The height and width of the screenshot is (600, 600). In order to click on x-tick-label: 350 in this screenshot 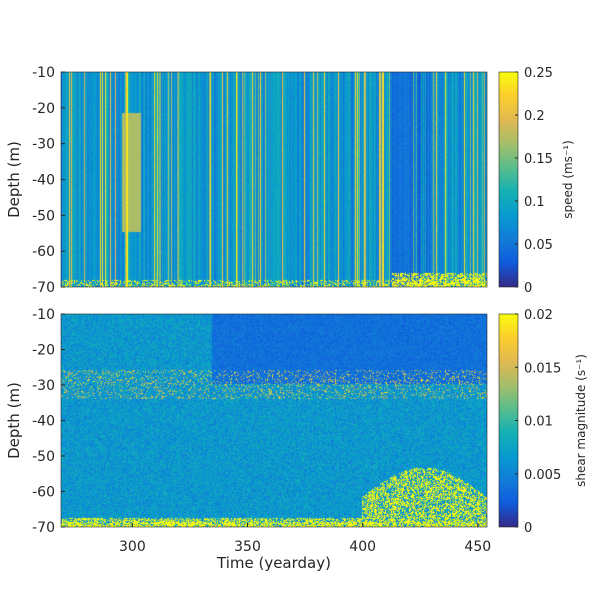, I will do `click(247, 547)`.